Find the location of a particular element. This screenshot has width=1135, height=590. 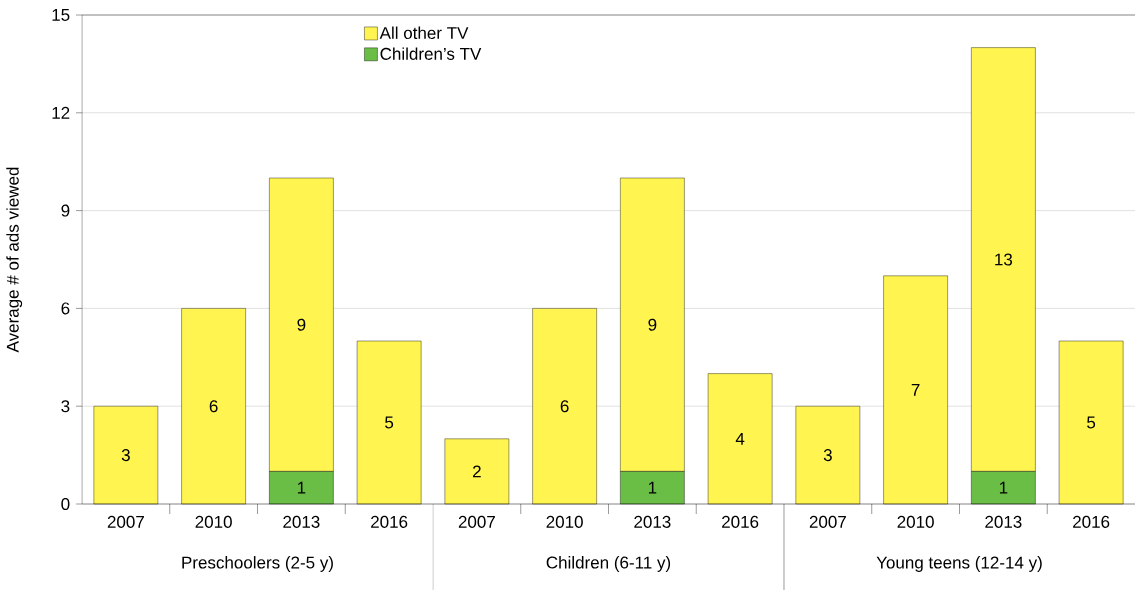

y-tick-label: 15 is located at coordinates (61, 15).